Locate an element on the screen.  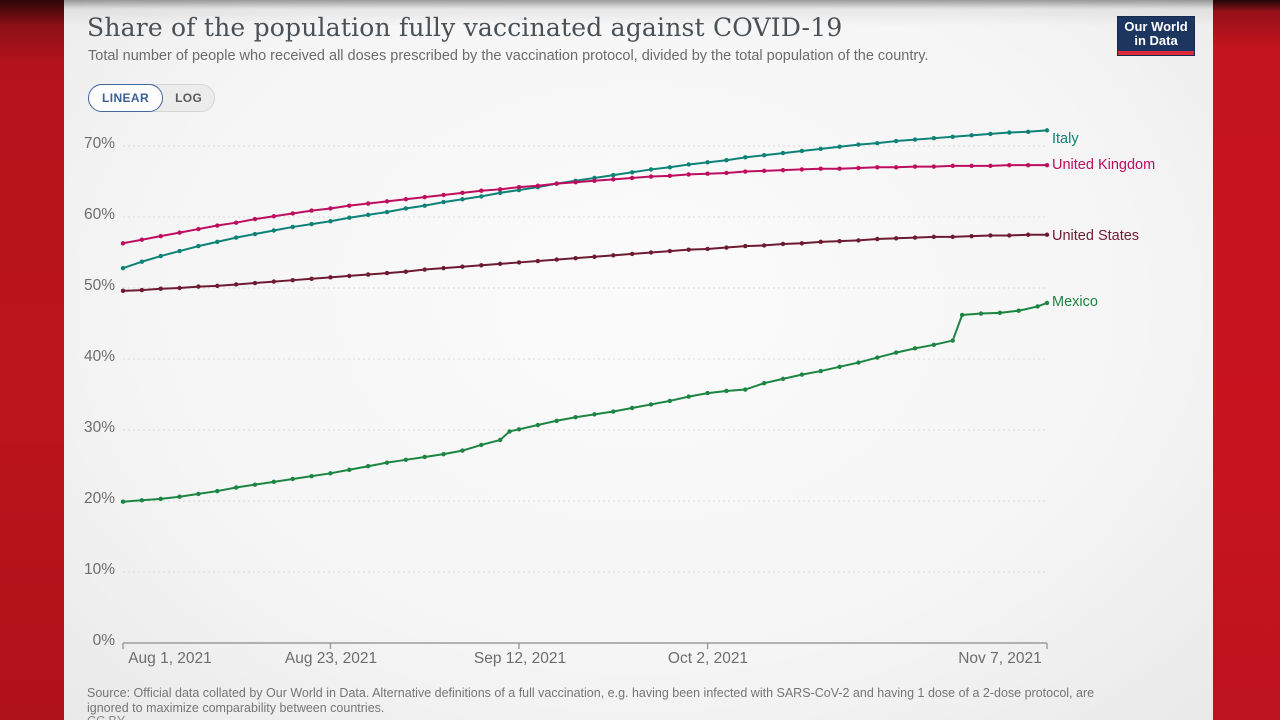
series-label-italy: Italy is located at coordinates (1065, 139).